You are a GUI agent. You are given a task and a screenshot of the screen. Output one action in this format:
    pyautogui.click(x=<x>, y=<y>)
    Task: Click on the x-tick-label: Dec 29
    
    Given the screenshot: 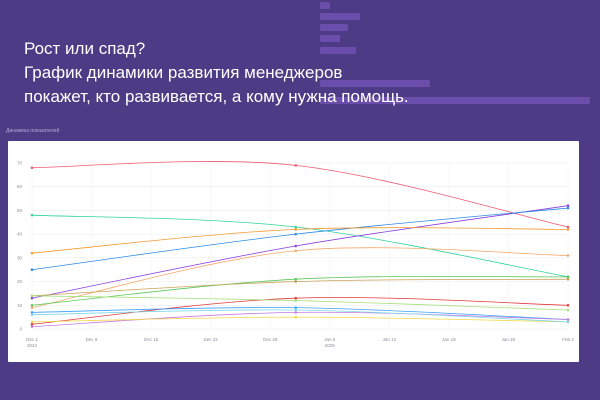 What is the action you would take?
    pyautogui.click(x=270, y=339)
    